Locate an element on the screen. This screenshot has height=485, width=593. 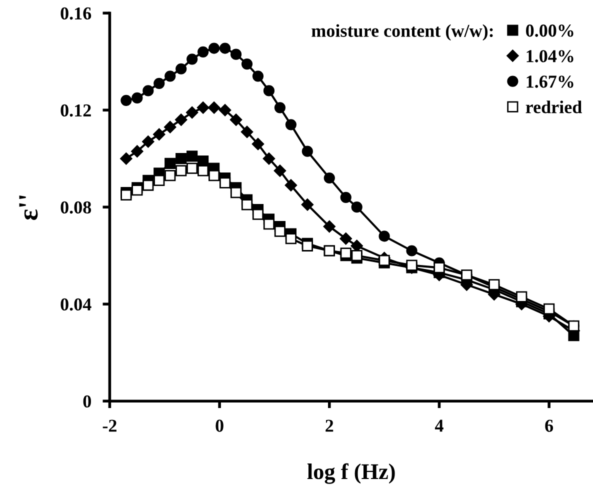
x-tick-label: 4 is located at coordinates (439, 426).